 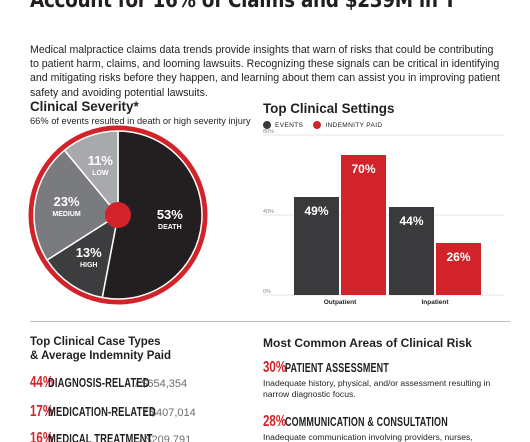 What do you see at coordinates (366, 422) in the screenshot?
I see `risk-item-label: COMMUNICATION & CONSULTATION` at bounding box center [366, 422].